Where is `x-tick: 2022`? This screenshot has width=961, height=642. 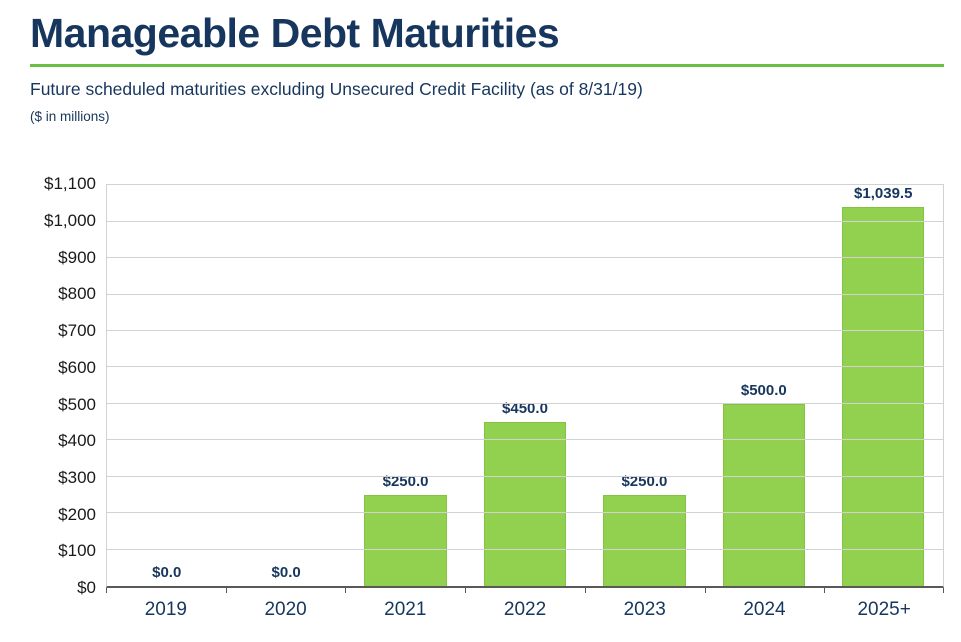 x-tick: 2022 is located at coordinates (525, 608).